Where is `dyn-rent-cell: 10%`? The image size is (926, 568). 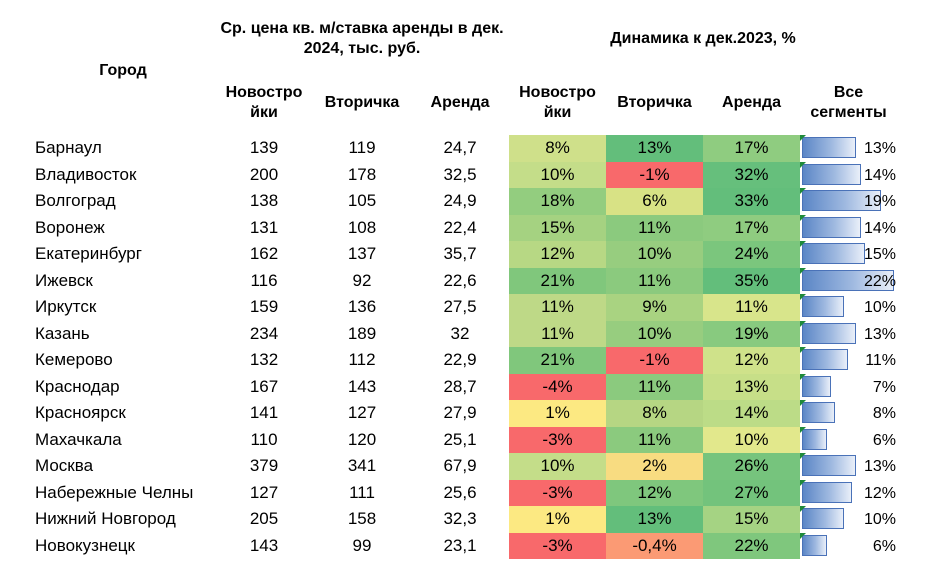 dyn-rent-cell: 10% is located at coordinates (752, 439).